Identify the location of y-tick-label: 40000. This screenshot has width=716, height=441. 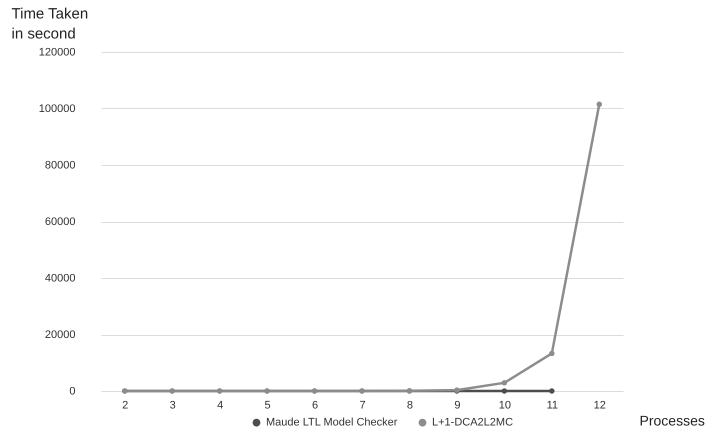
(60, 278).